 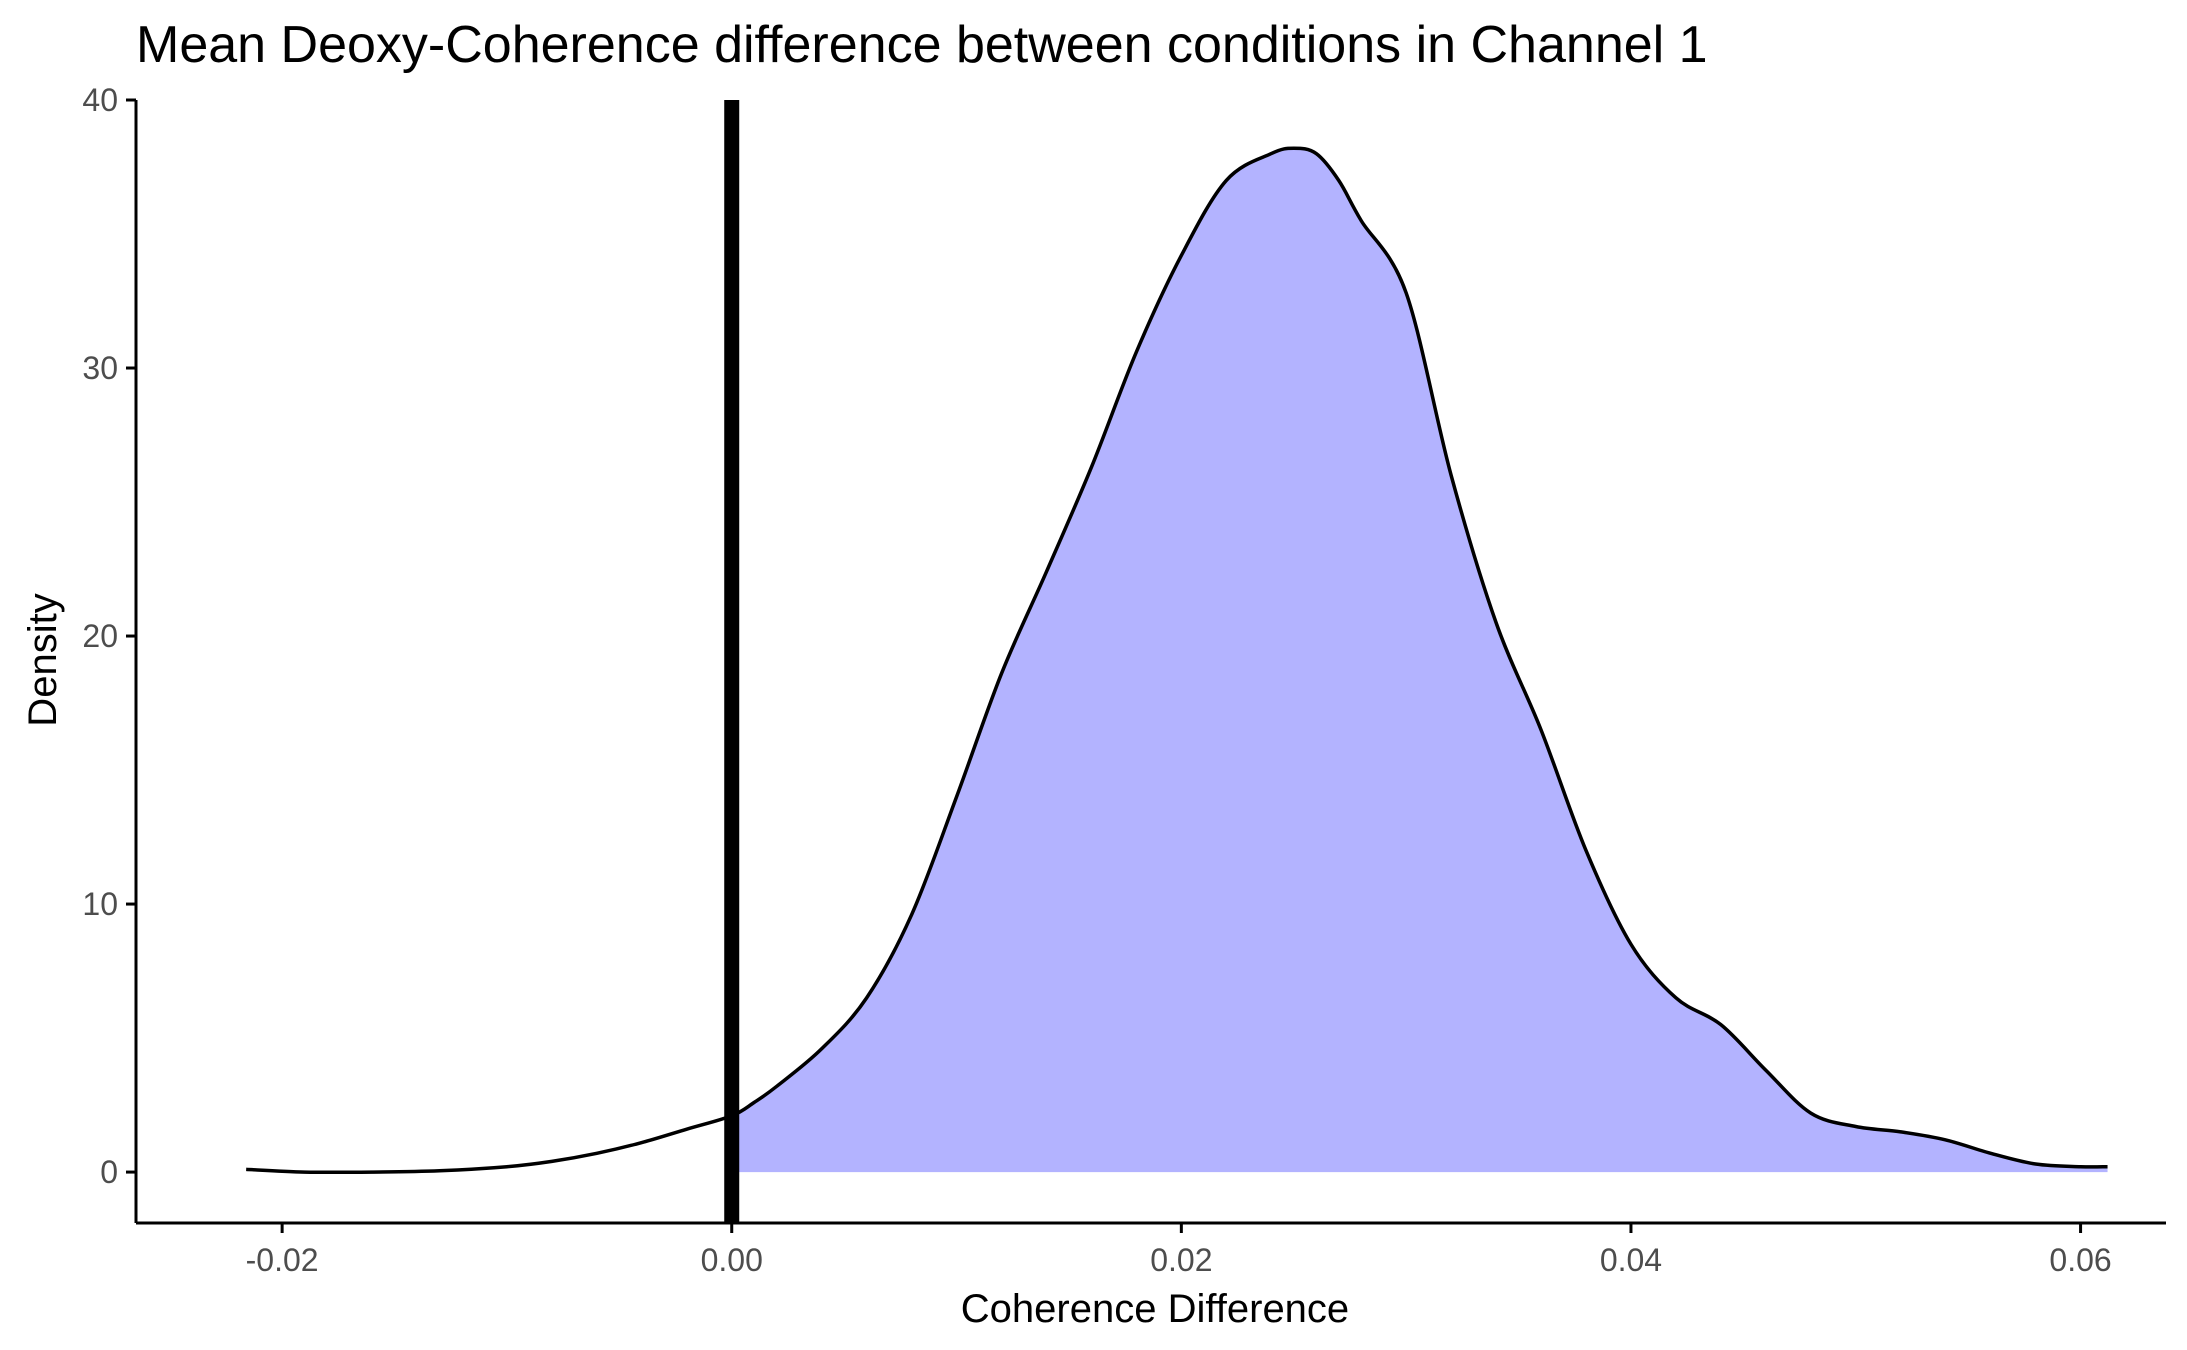 I want to click on y-tick-label: 0, so click(x=109, y=1172).